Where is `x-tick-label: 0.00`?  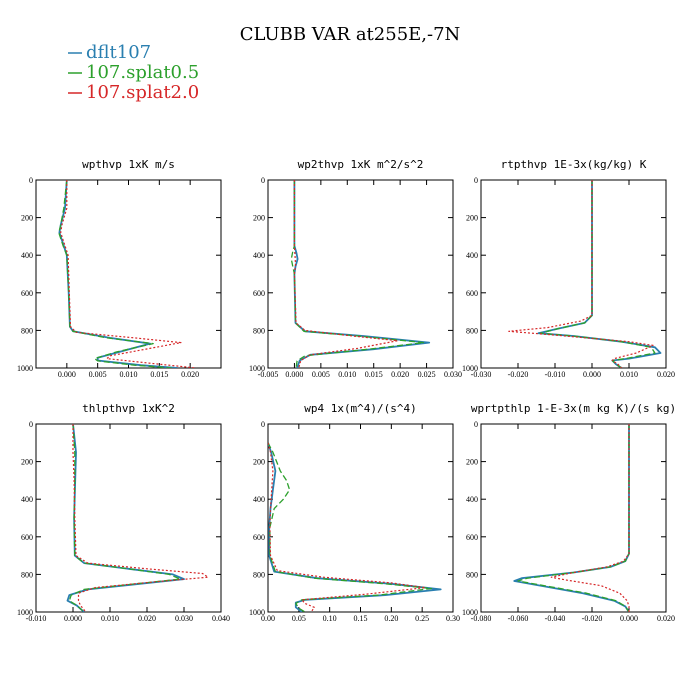 x-tick-label: 0.00 is located at coordinates (268, 618).